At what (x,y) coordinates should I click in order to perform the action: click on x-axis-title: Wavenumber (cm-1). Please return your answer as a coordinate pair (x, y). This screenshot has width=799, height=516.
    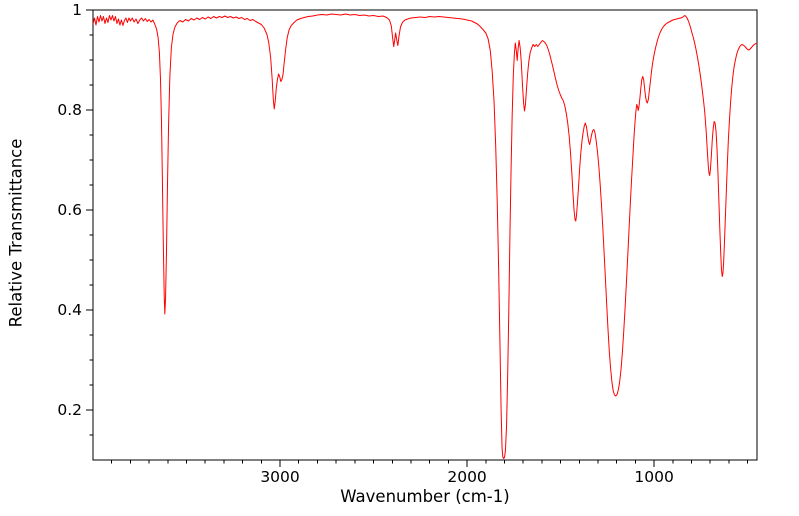
    Looking at the image, I should click on (425, 496).